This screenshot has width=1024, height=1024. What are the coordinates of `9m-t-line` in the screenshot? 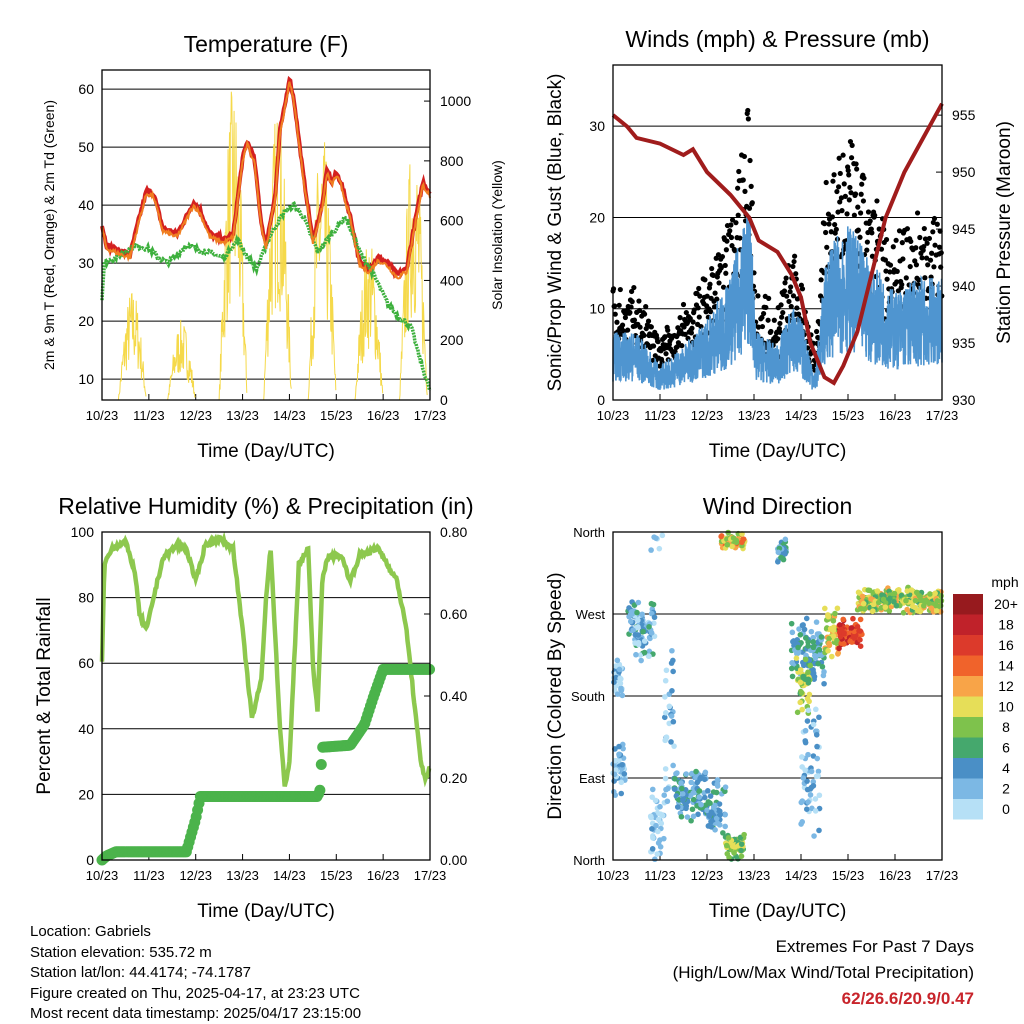 It's located at (266, 180).